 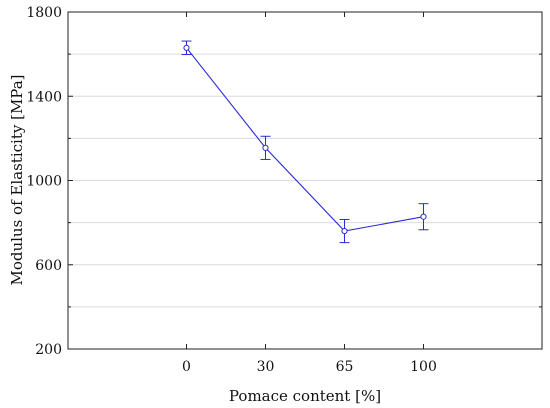 I want to click on y-tick-label: 200, so click(x=48, y=350).